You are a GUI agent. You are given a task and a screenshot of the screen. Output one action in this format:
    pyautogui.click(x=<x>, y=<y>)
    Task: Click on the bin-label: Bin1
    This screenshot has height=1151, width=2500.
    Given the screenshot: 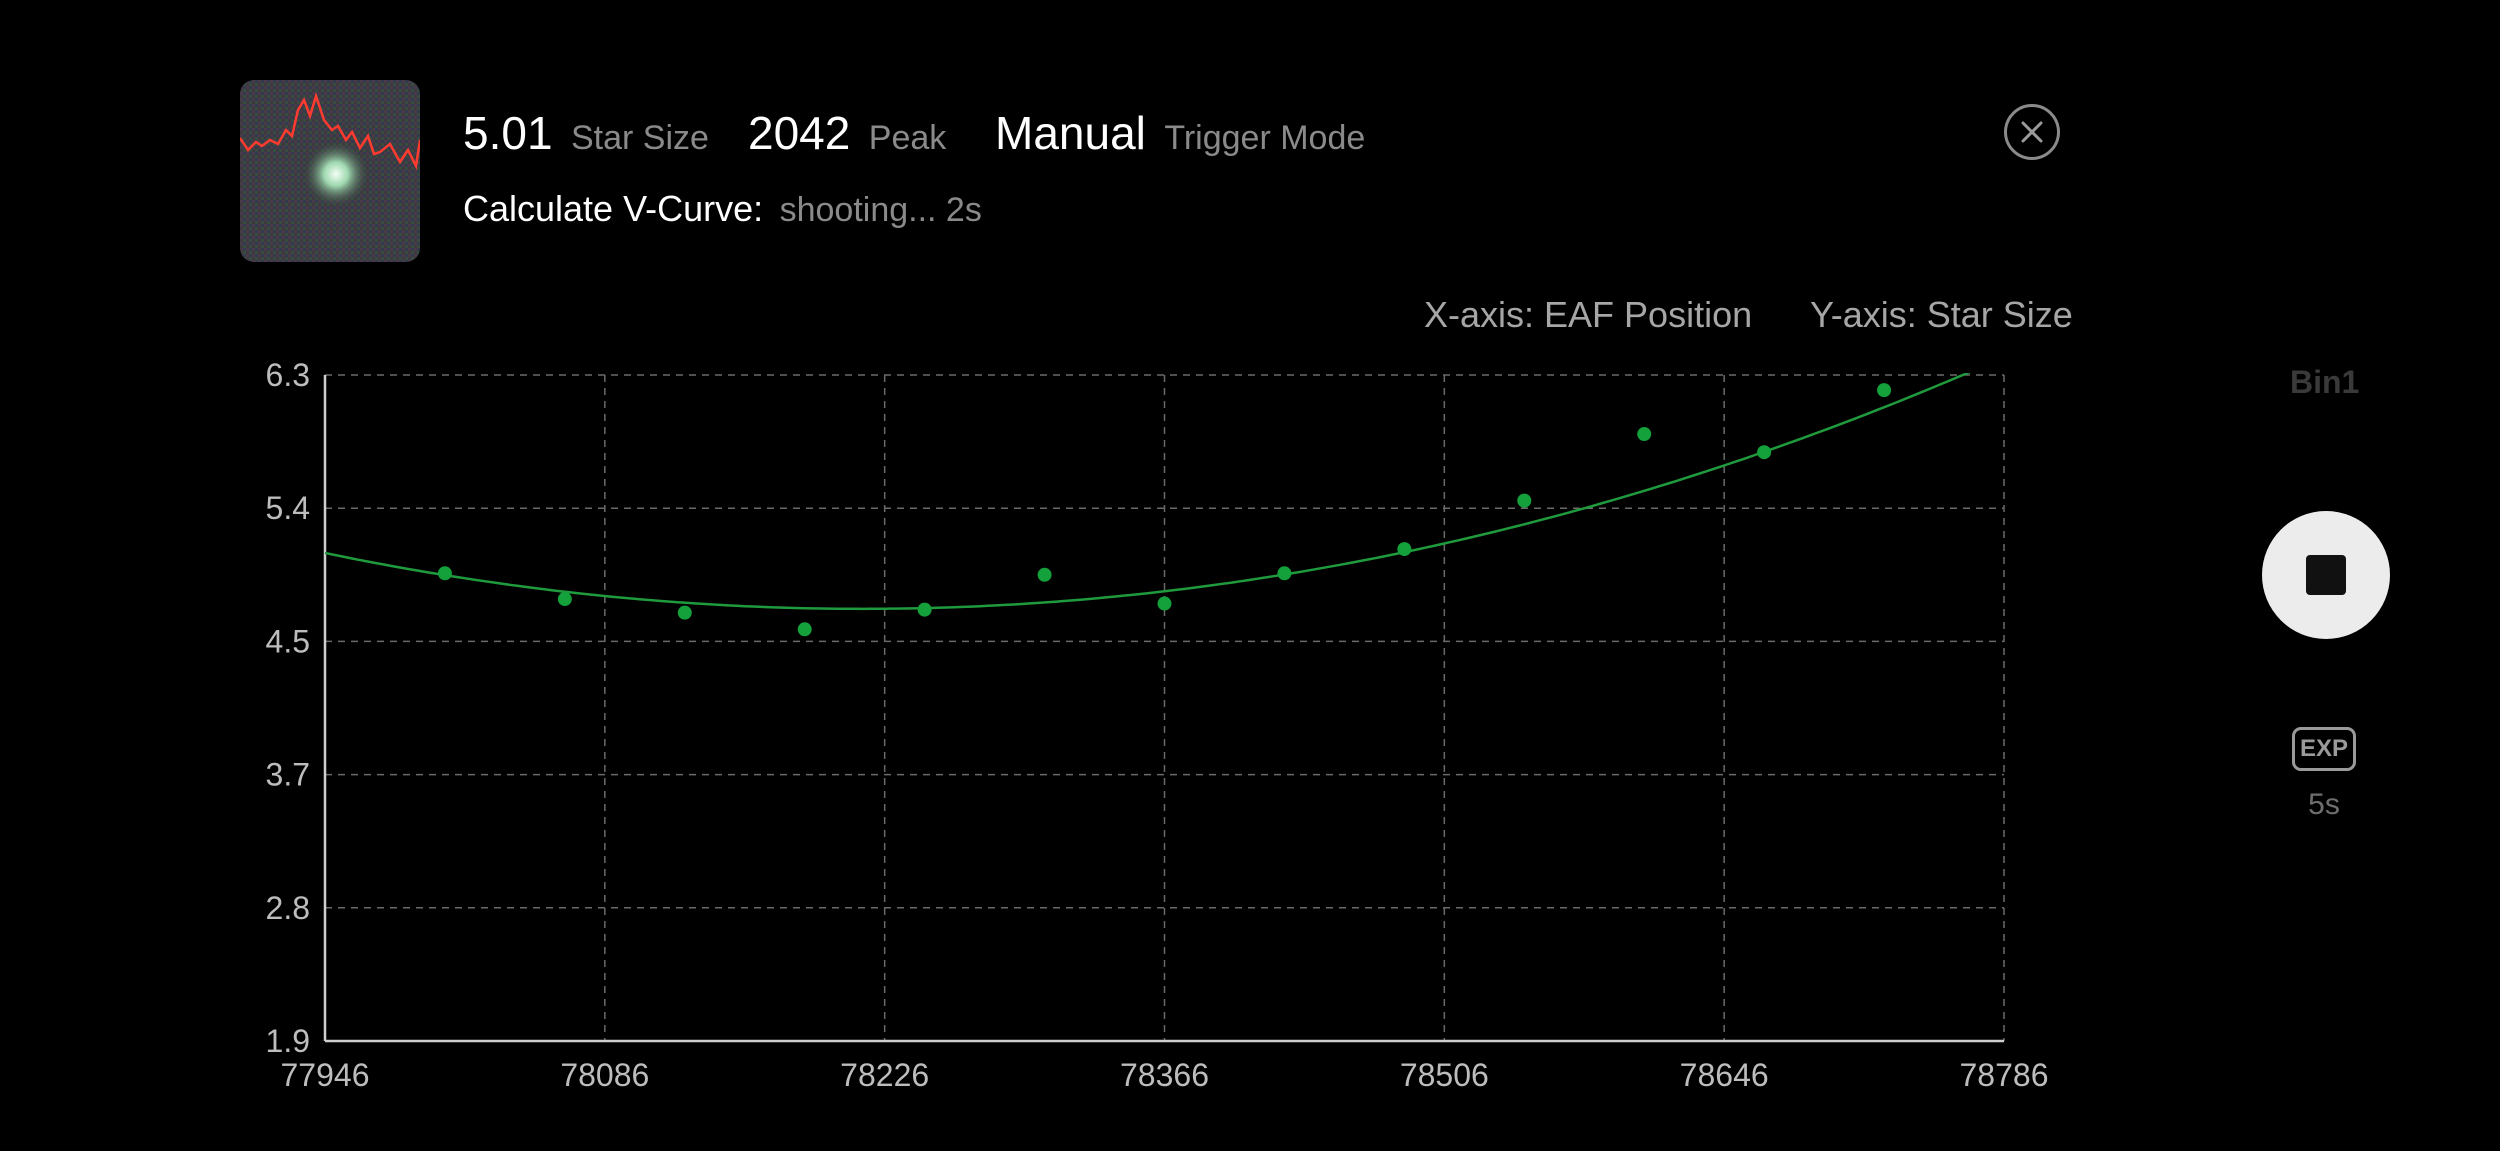 What is the action you would take?
    pyautogui.click(x=2325, y=382)
    